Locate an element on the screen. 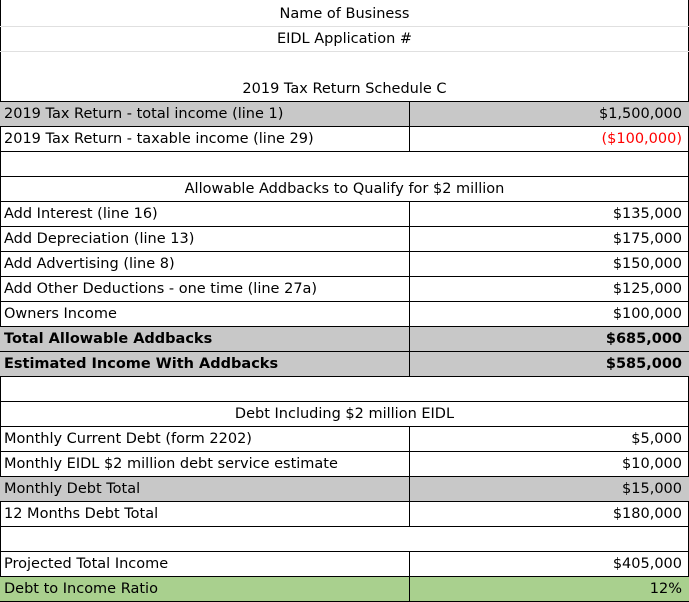  interest-value: $135,000 is located at coordinates (647, 214).